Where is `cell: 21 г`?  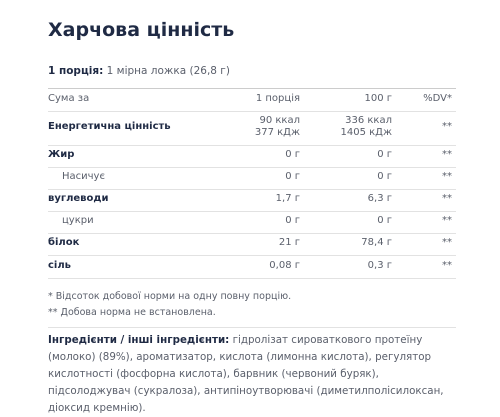
cell: 21 г is located at coordinates (289, 242).